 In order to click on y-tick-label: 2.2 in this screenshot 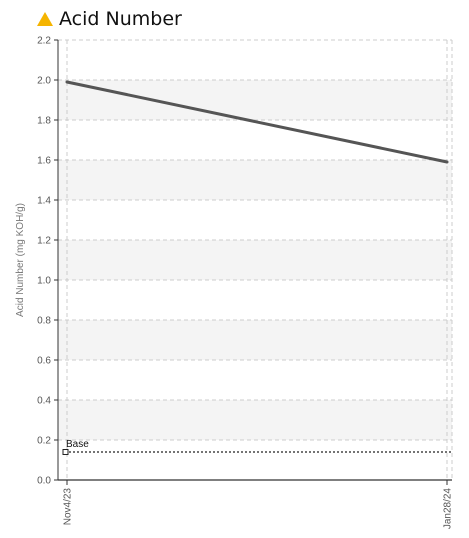, I will do `click(44, 41)`.